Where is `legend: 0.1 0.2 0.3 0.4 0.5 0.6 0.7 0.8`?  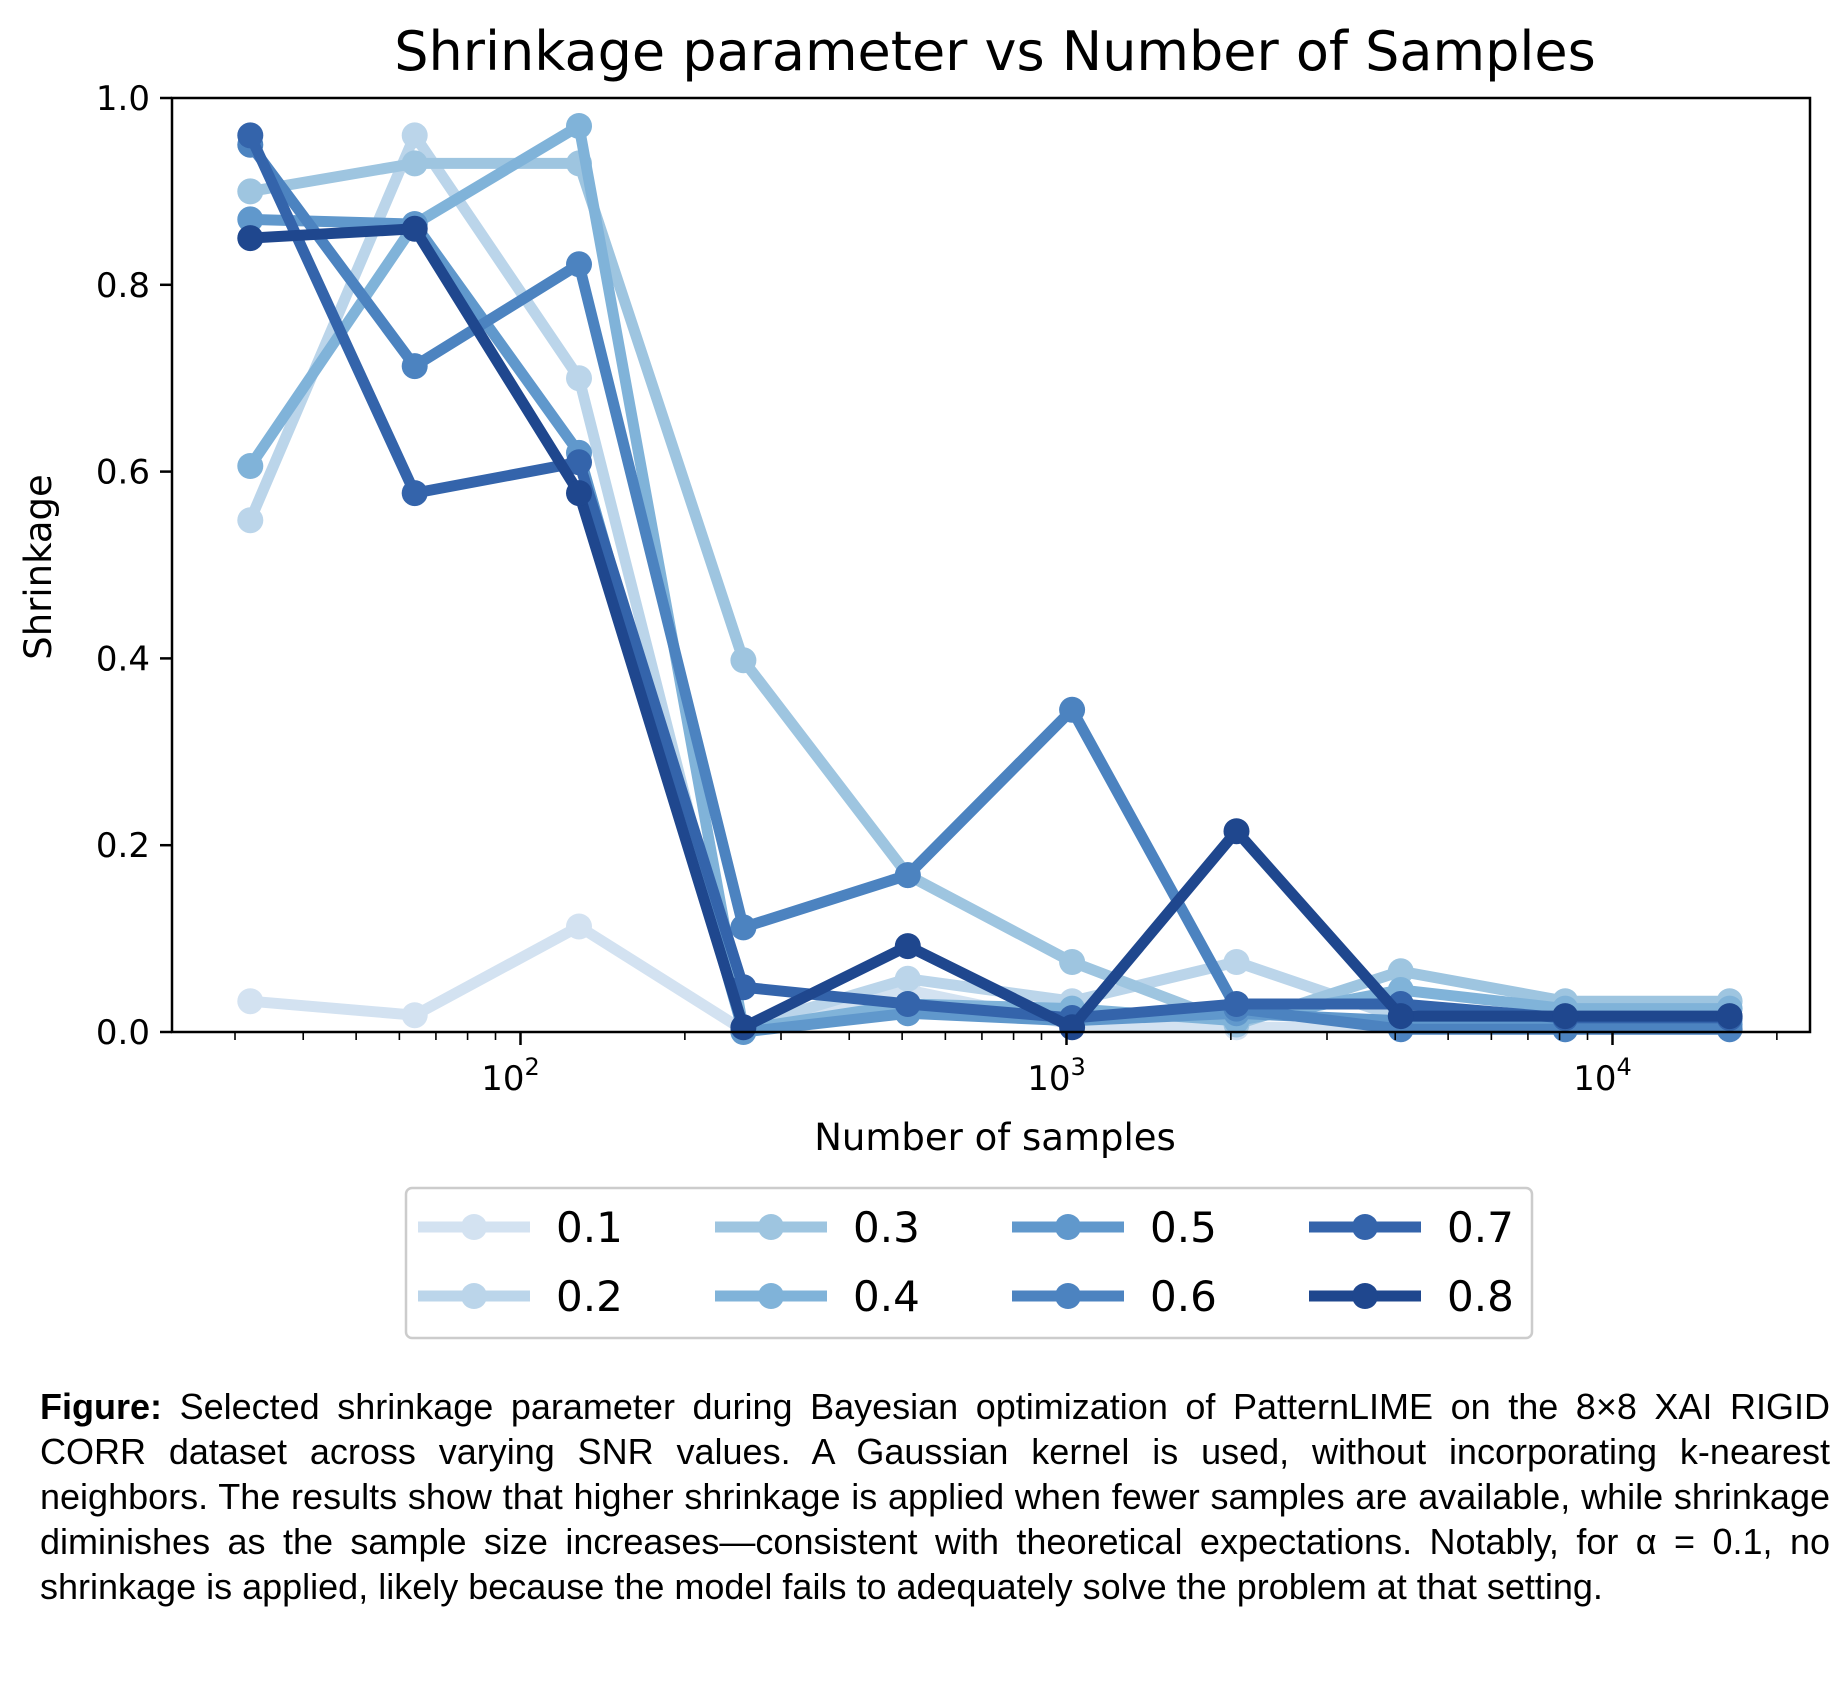 legend: 0.1 0.2 0.3 0.4 0.5 0.6 0.7 0.8 is located at coordinates (969, 1263).